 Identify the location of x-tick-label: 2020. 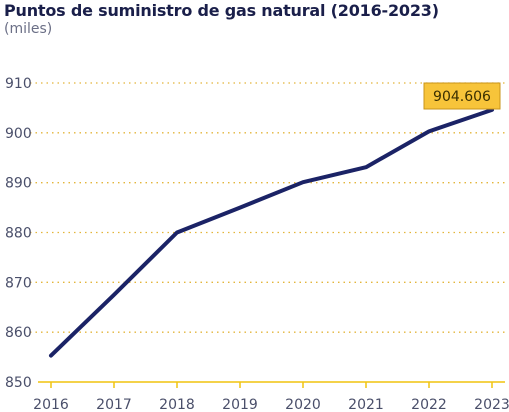
(303, 404).